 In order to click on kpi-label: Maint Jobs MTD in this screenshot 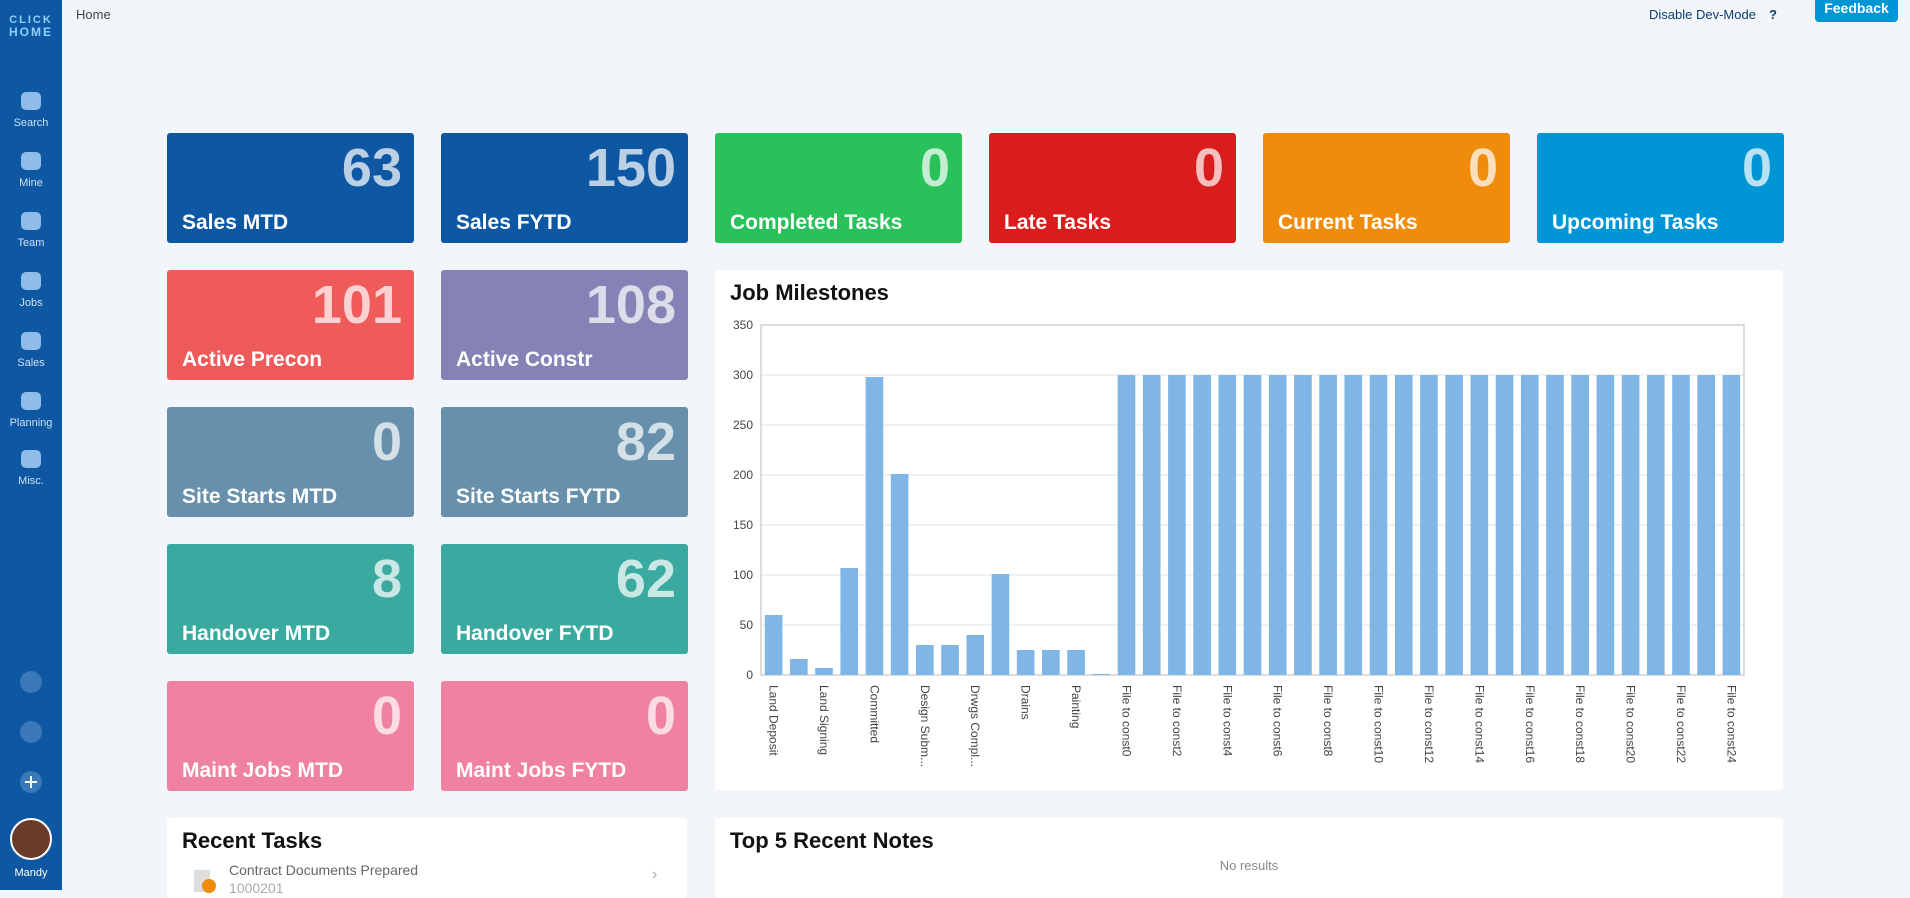, I will do `click(262, 770)`.